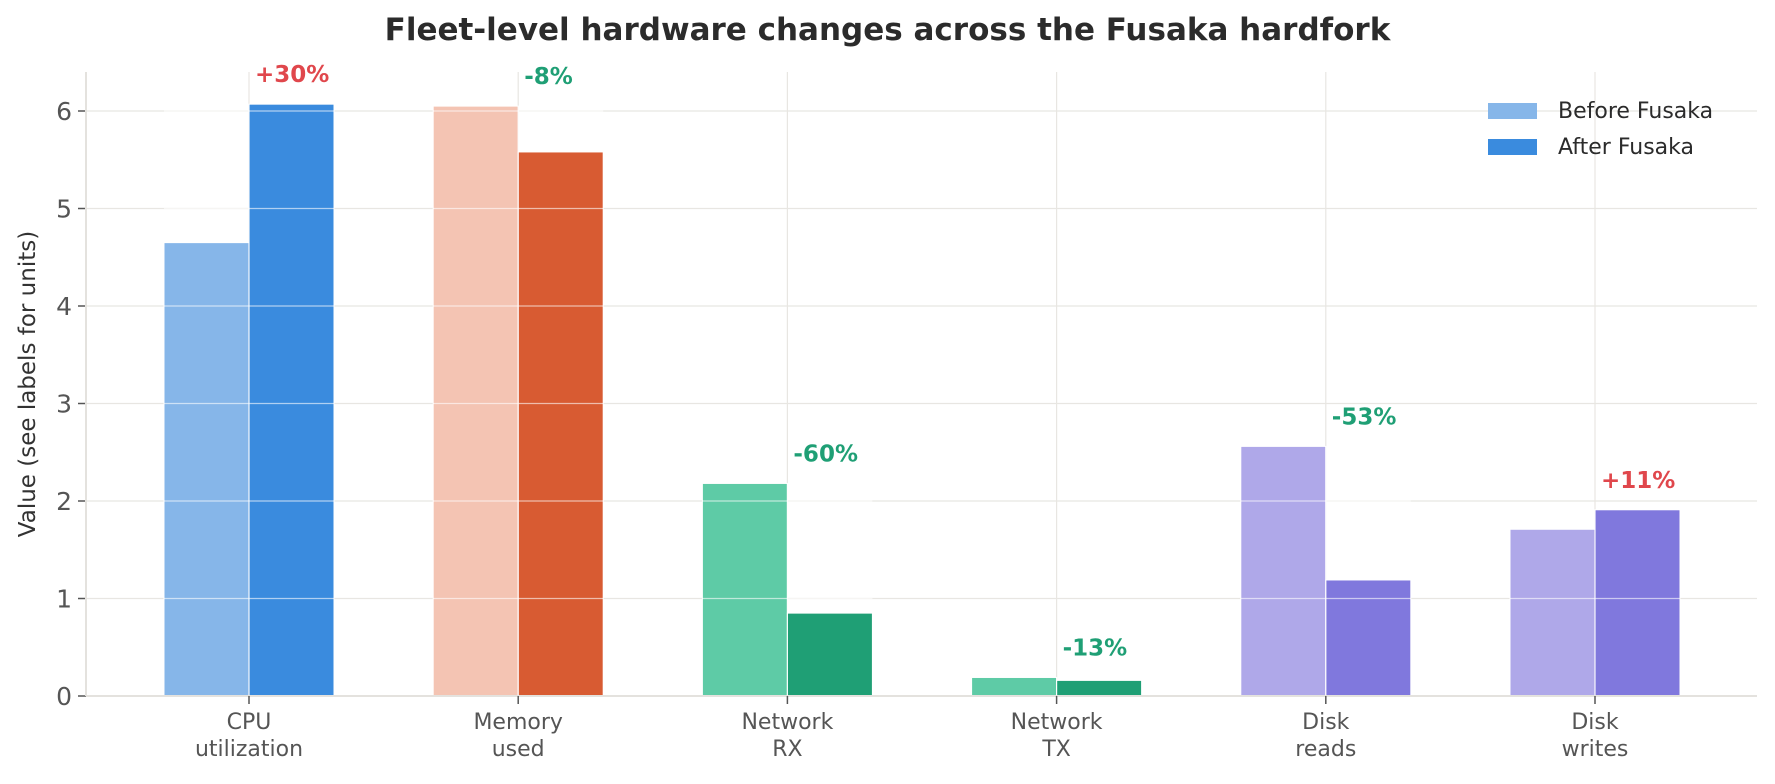 The width and height of the screenshot is (1775, 784). What do you see at coordinates (548, 77) in the screenshot?
I see `change-annotation: -8%` at bounding box center [548, 77].